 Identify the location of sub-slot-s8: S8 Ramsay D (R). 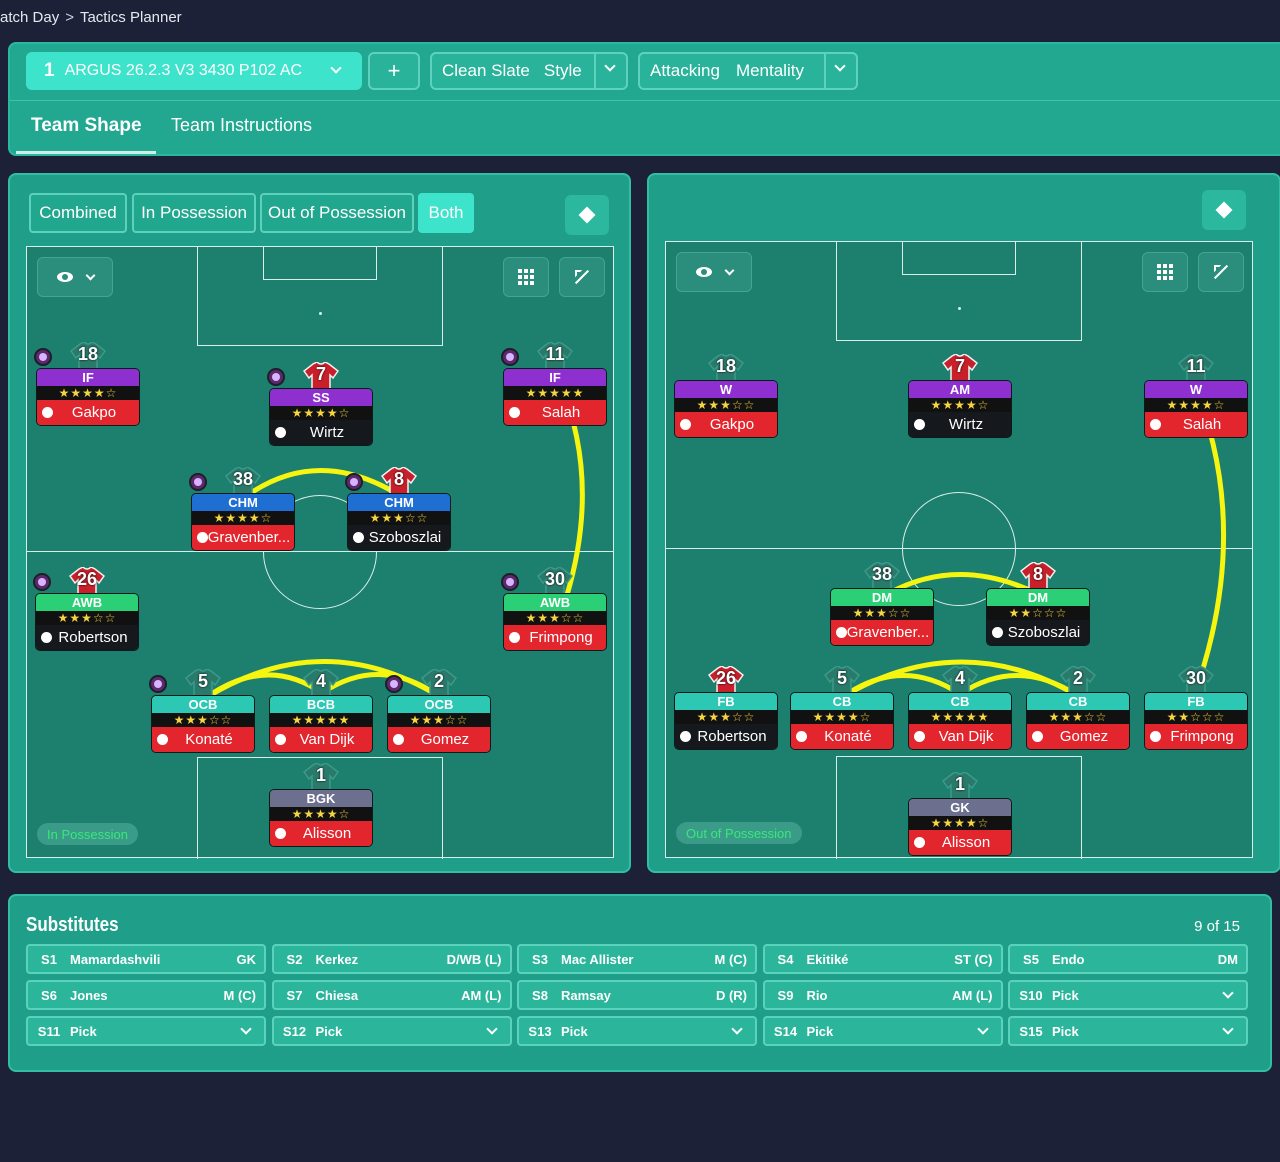
(637, 995).